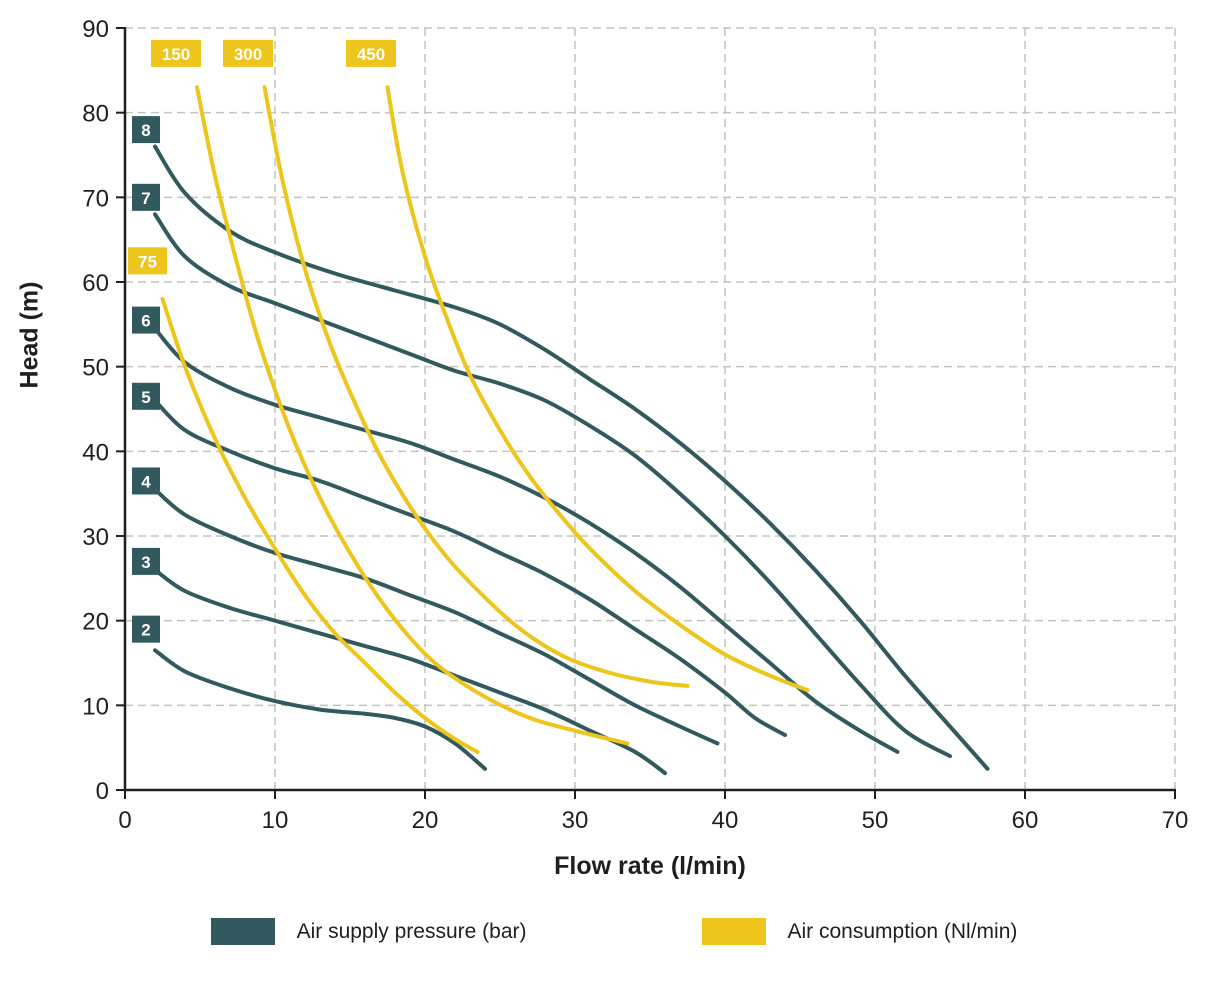 The height and width of the screenshot is (1000, 1228). Describe the element at coordinates (242, 931) in the screenshot. I see `pressure-swatch` at that location.